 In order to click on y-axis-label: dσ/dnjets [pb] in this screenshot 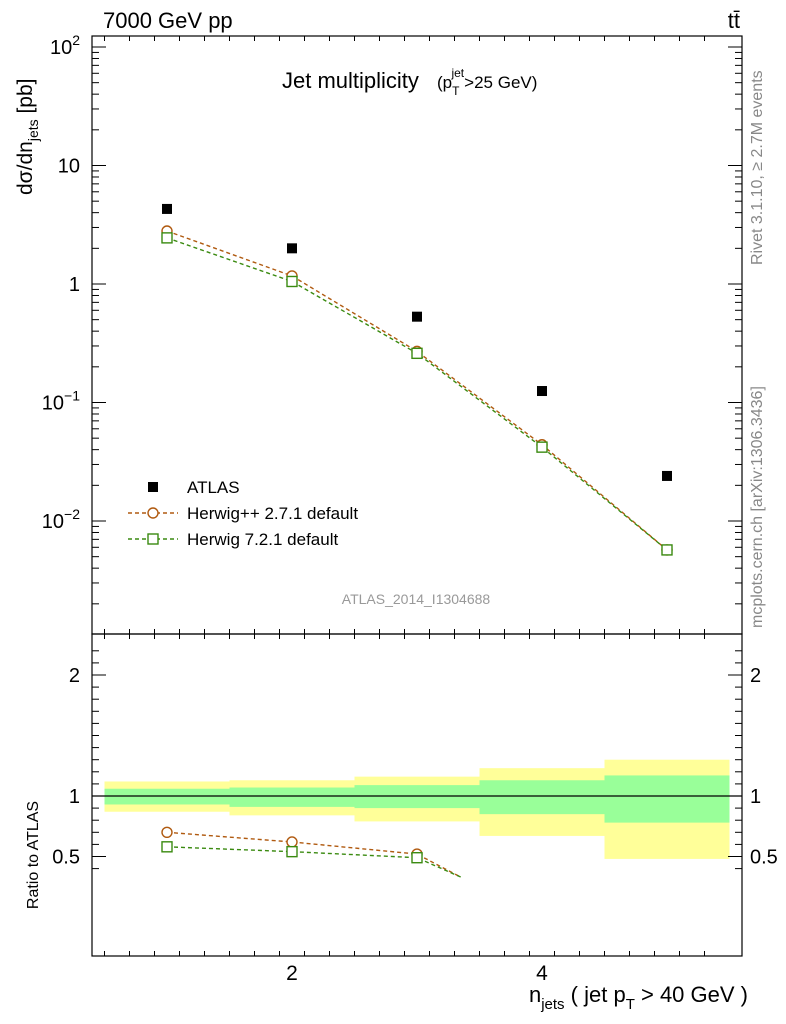, I will do `click(27, 136)`.